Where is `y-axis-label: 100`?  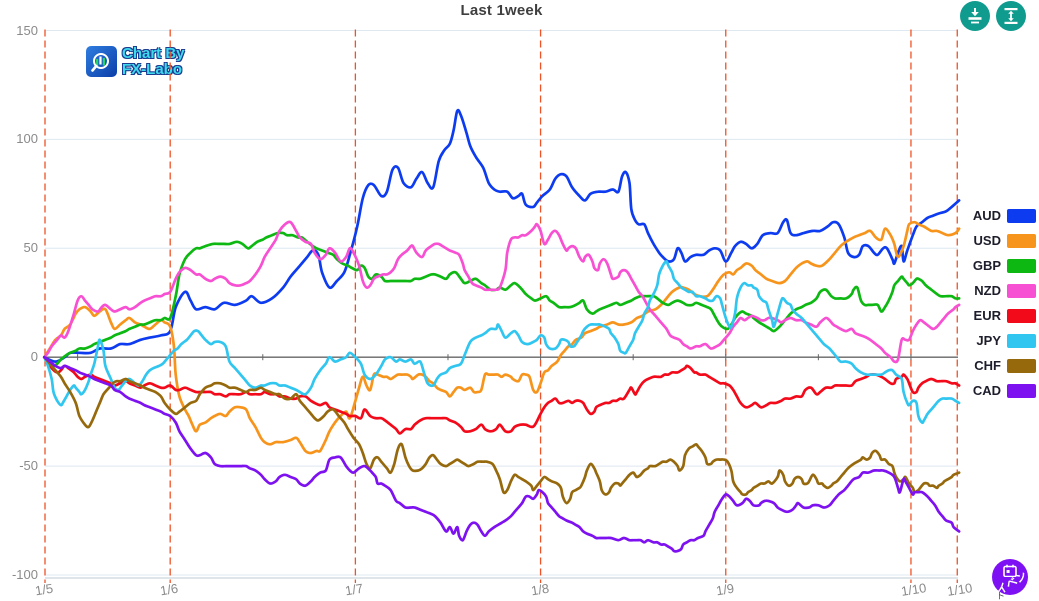
y-axis-label: 100 is located at coordinates (27, 139).